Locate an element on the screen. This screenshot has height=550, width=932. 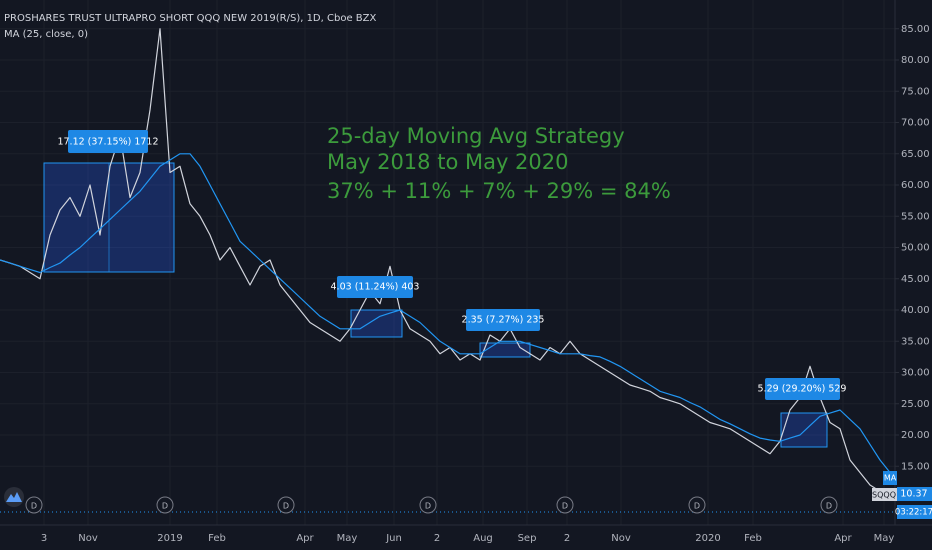
symbol-tag: SQQQ is located at coordinates (884, 495).